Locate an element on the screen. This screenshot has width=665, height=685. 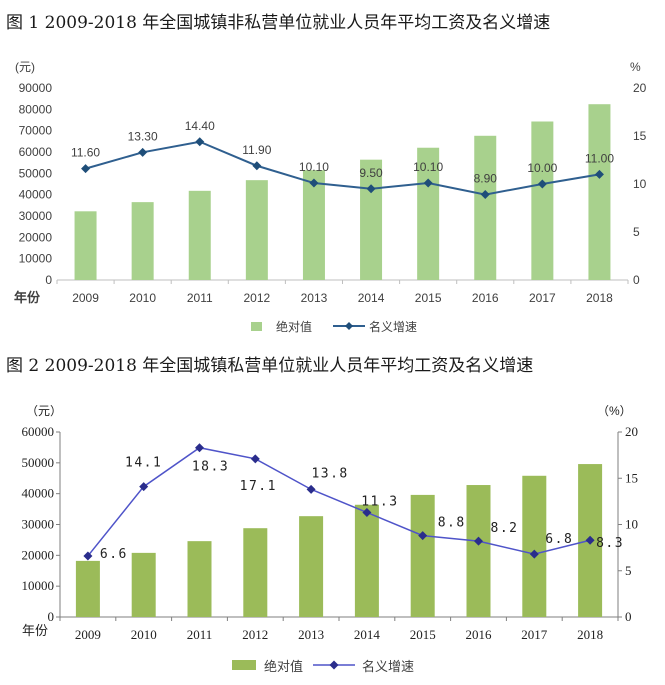
c2-y-tick-label-left: 10000 is located at coordinates (38, 585).